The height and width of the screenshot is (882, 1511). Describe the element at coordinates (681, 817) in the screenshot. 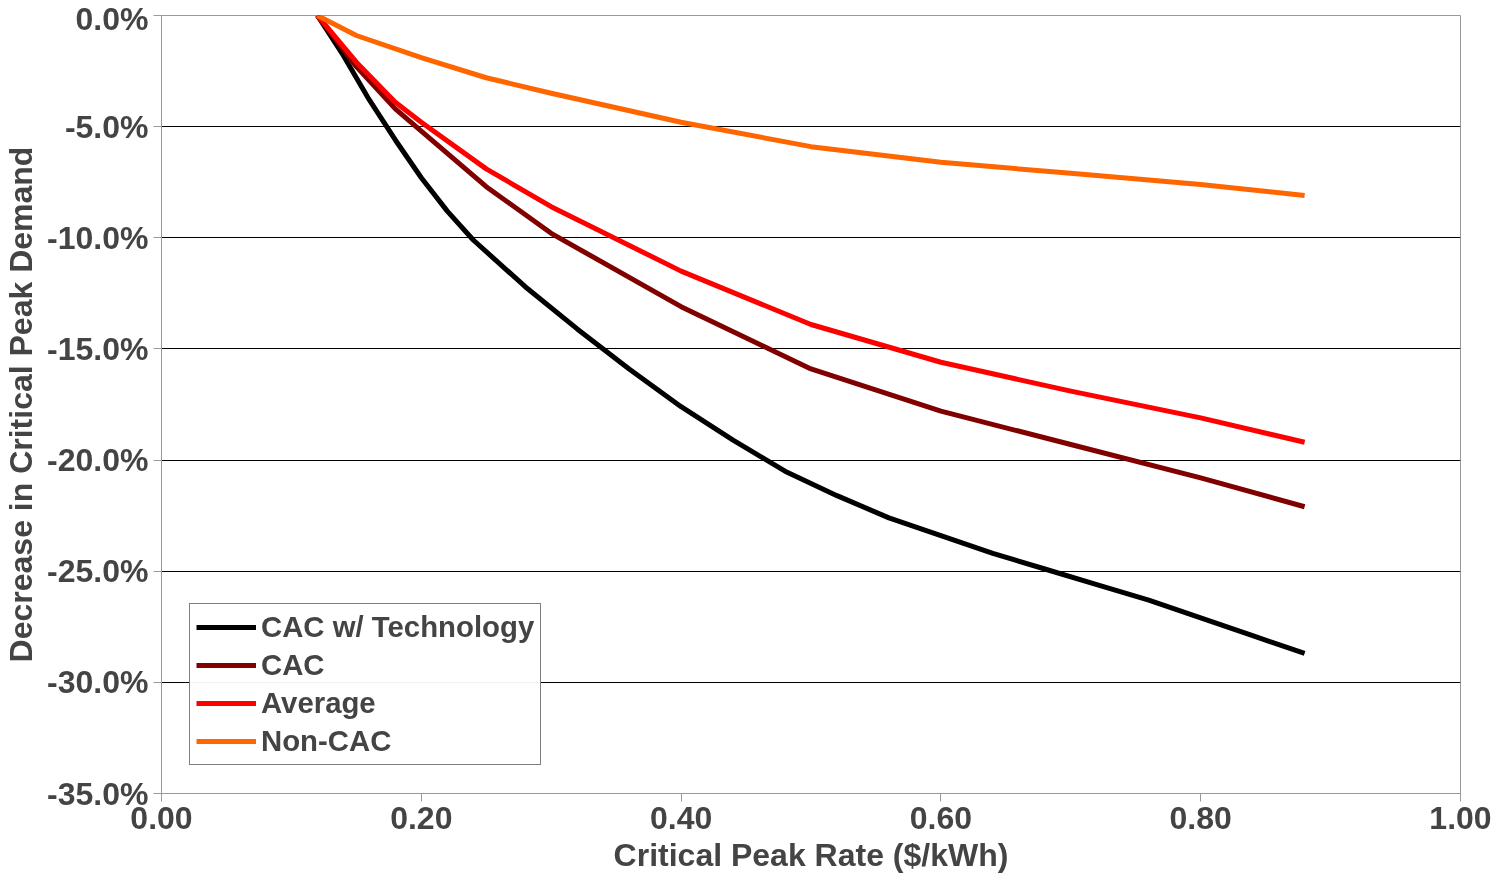

I see `x-tick-label: 0.40` at that location.